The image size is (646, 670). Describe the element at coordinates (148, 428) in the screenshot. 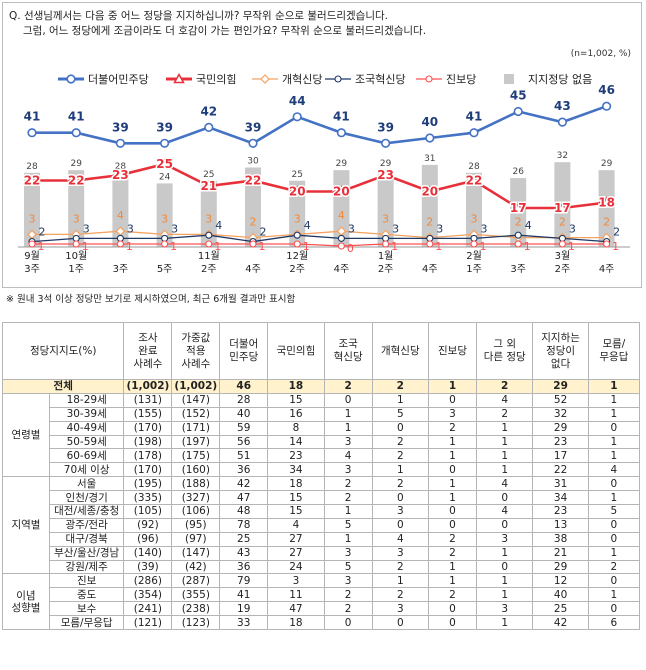

I see `table-cell: (170)` at that location.